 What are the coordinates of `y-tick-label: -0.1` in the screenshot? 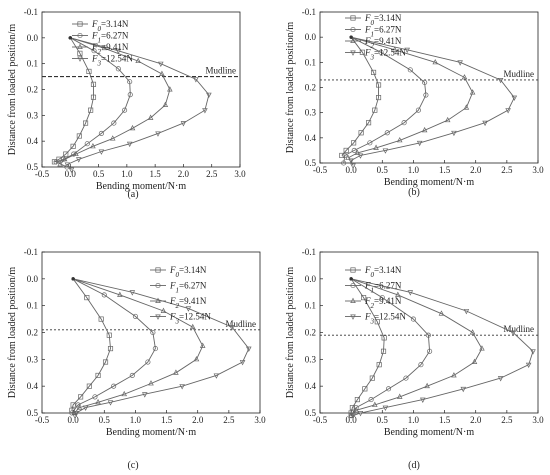 It's located at (309, 12).